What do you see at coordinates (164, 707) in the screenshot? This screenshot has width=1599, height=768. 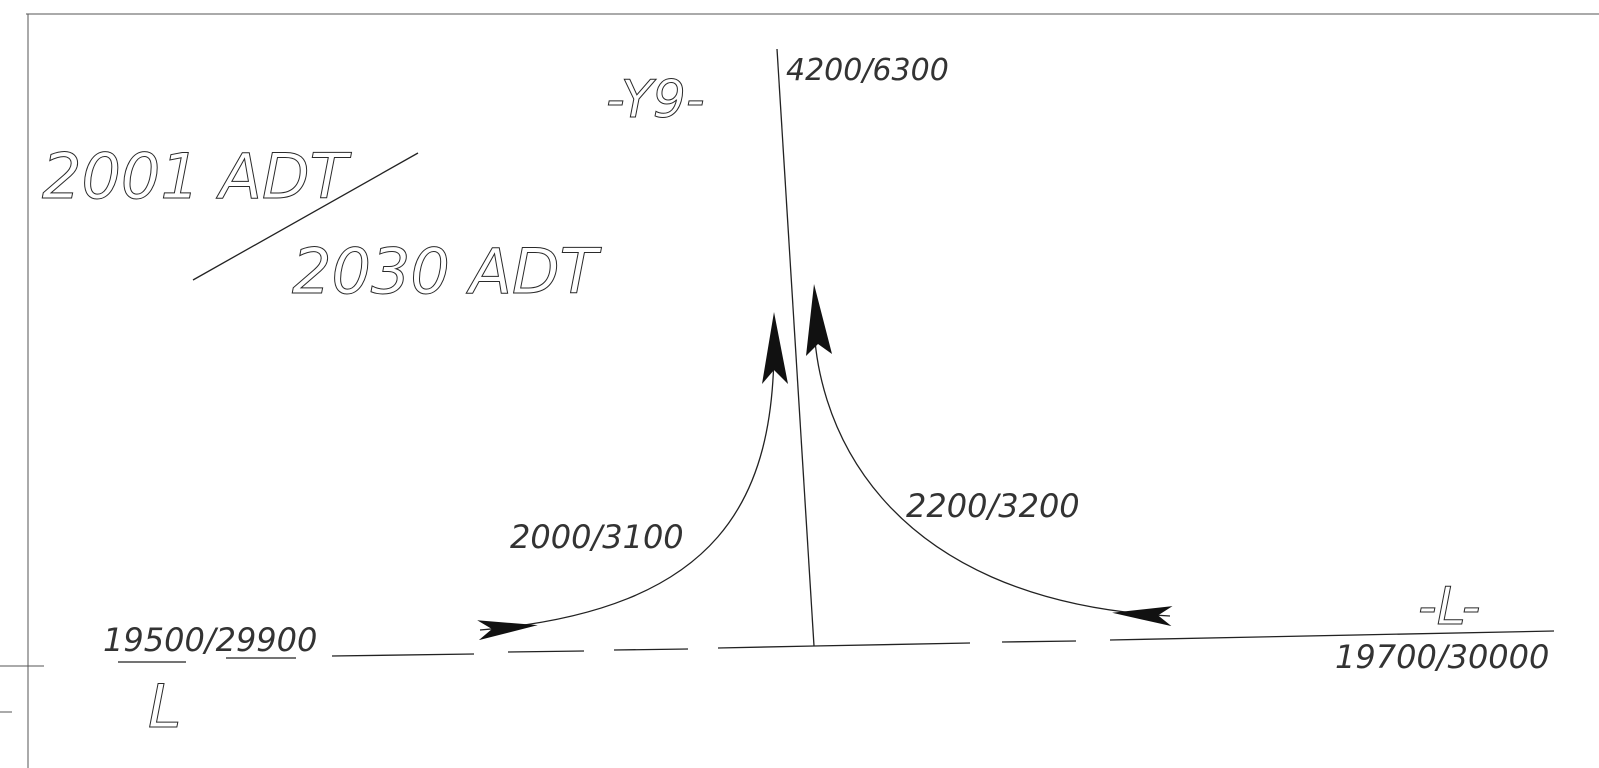 I see `main-road-left-label: L` at bounding box center [164, 707].